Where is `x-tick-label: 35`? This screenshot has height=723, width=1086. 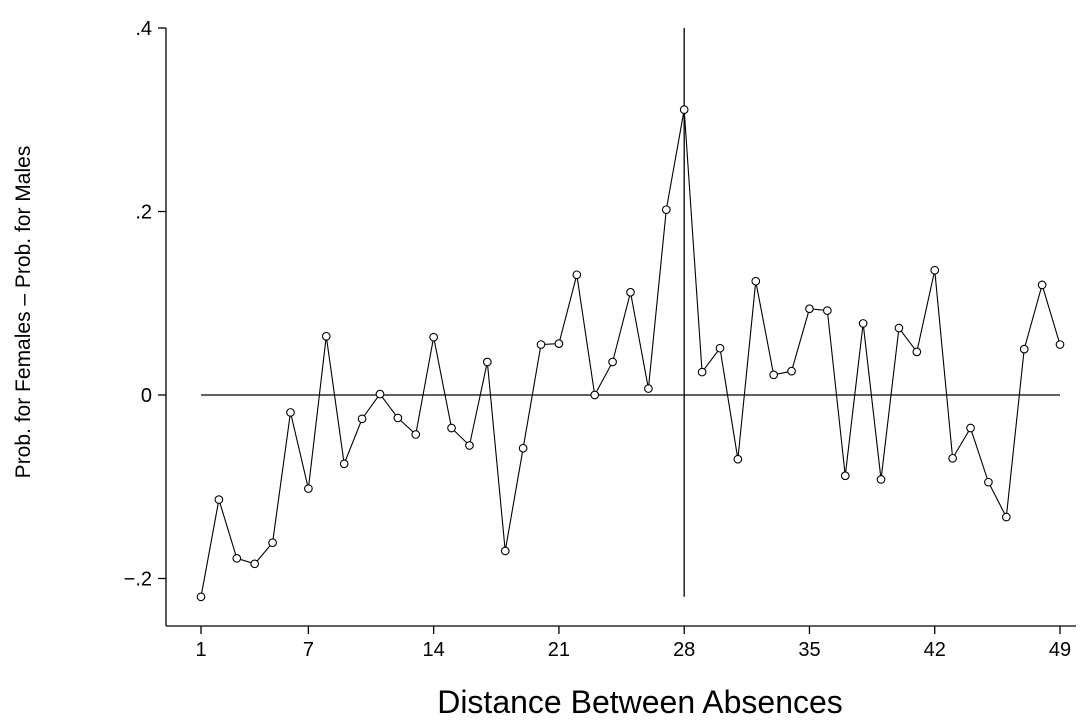
x-tick-label: 35 is located at coordinates (809, 650).